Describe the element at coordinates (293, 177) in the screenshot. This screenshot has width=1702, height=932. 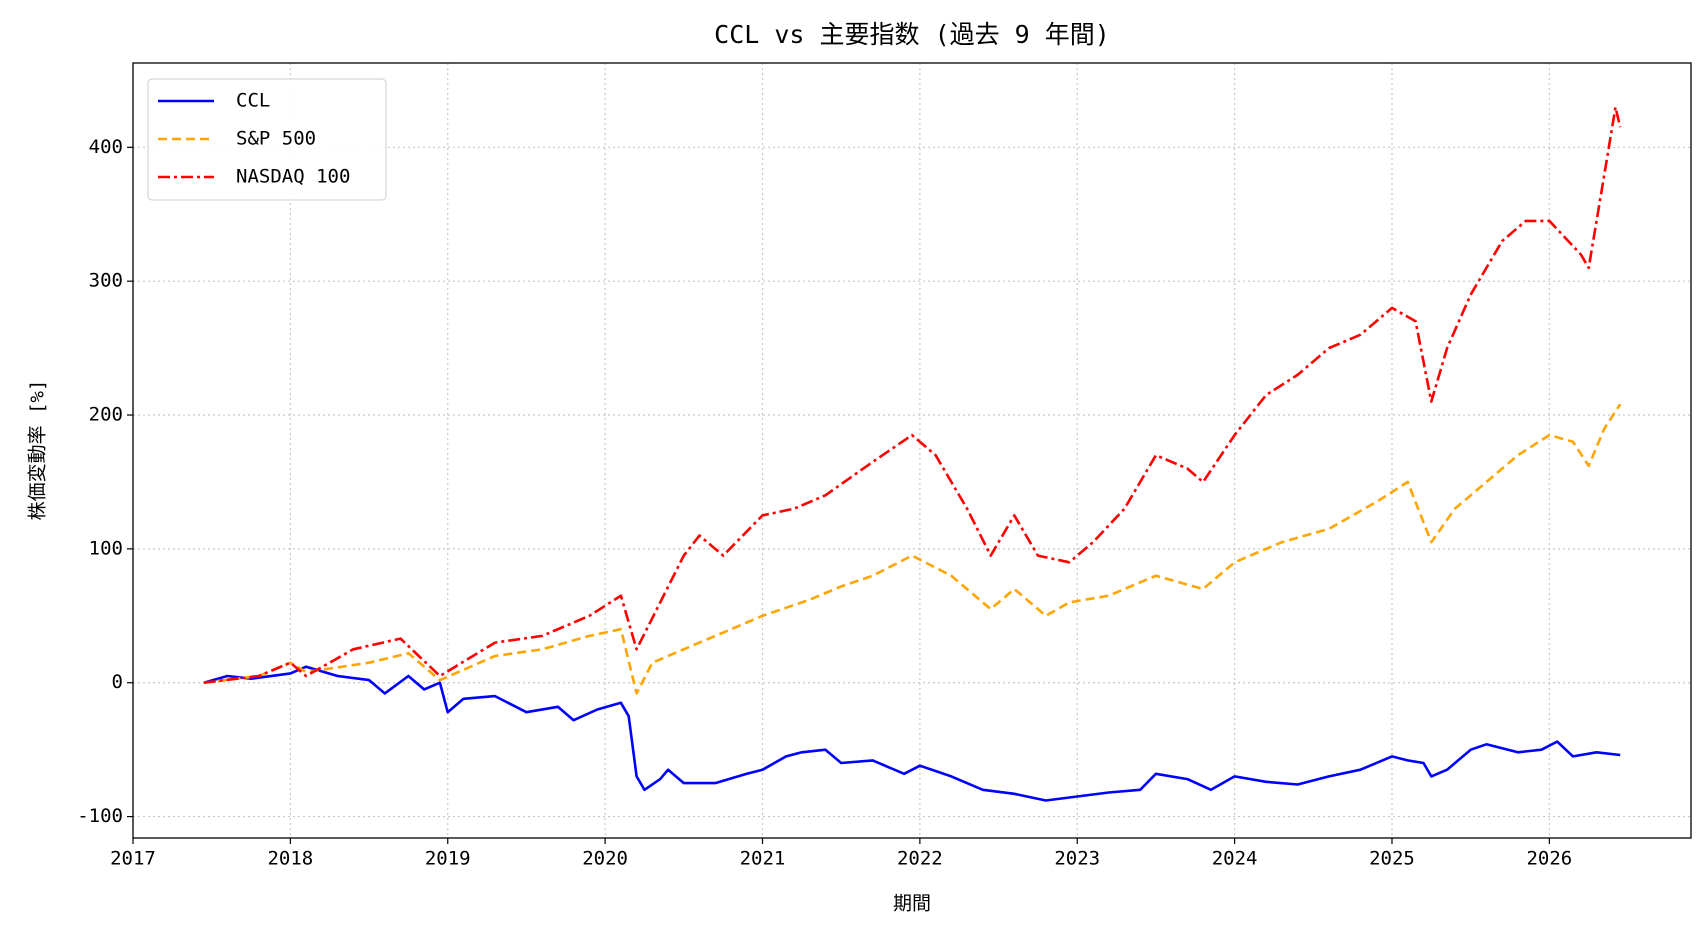
I see `legend-label: NASDAQ 100` at that location.